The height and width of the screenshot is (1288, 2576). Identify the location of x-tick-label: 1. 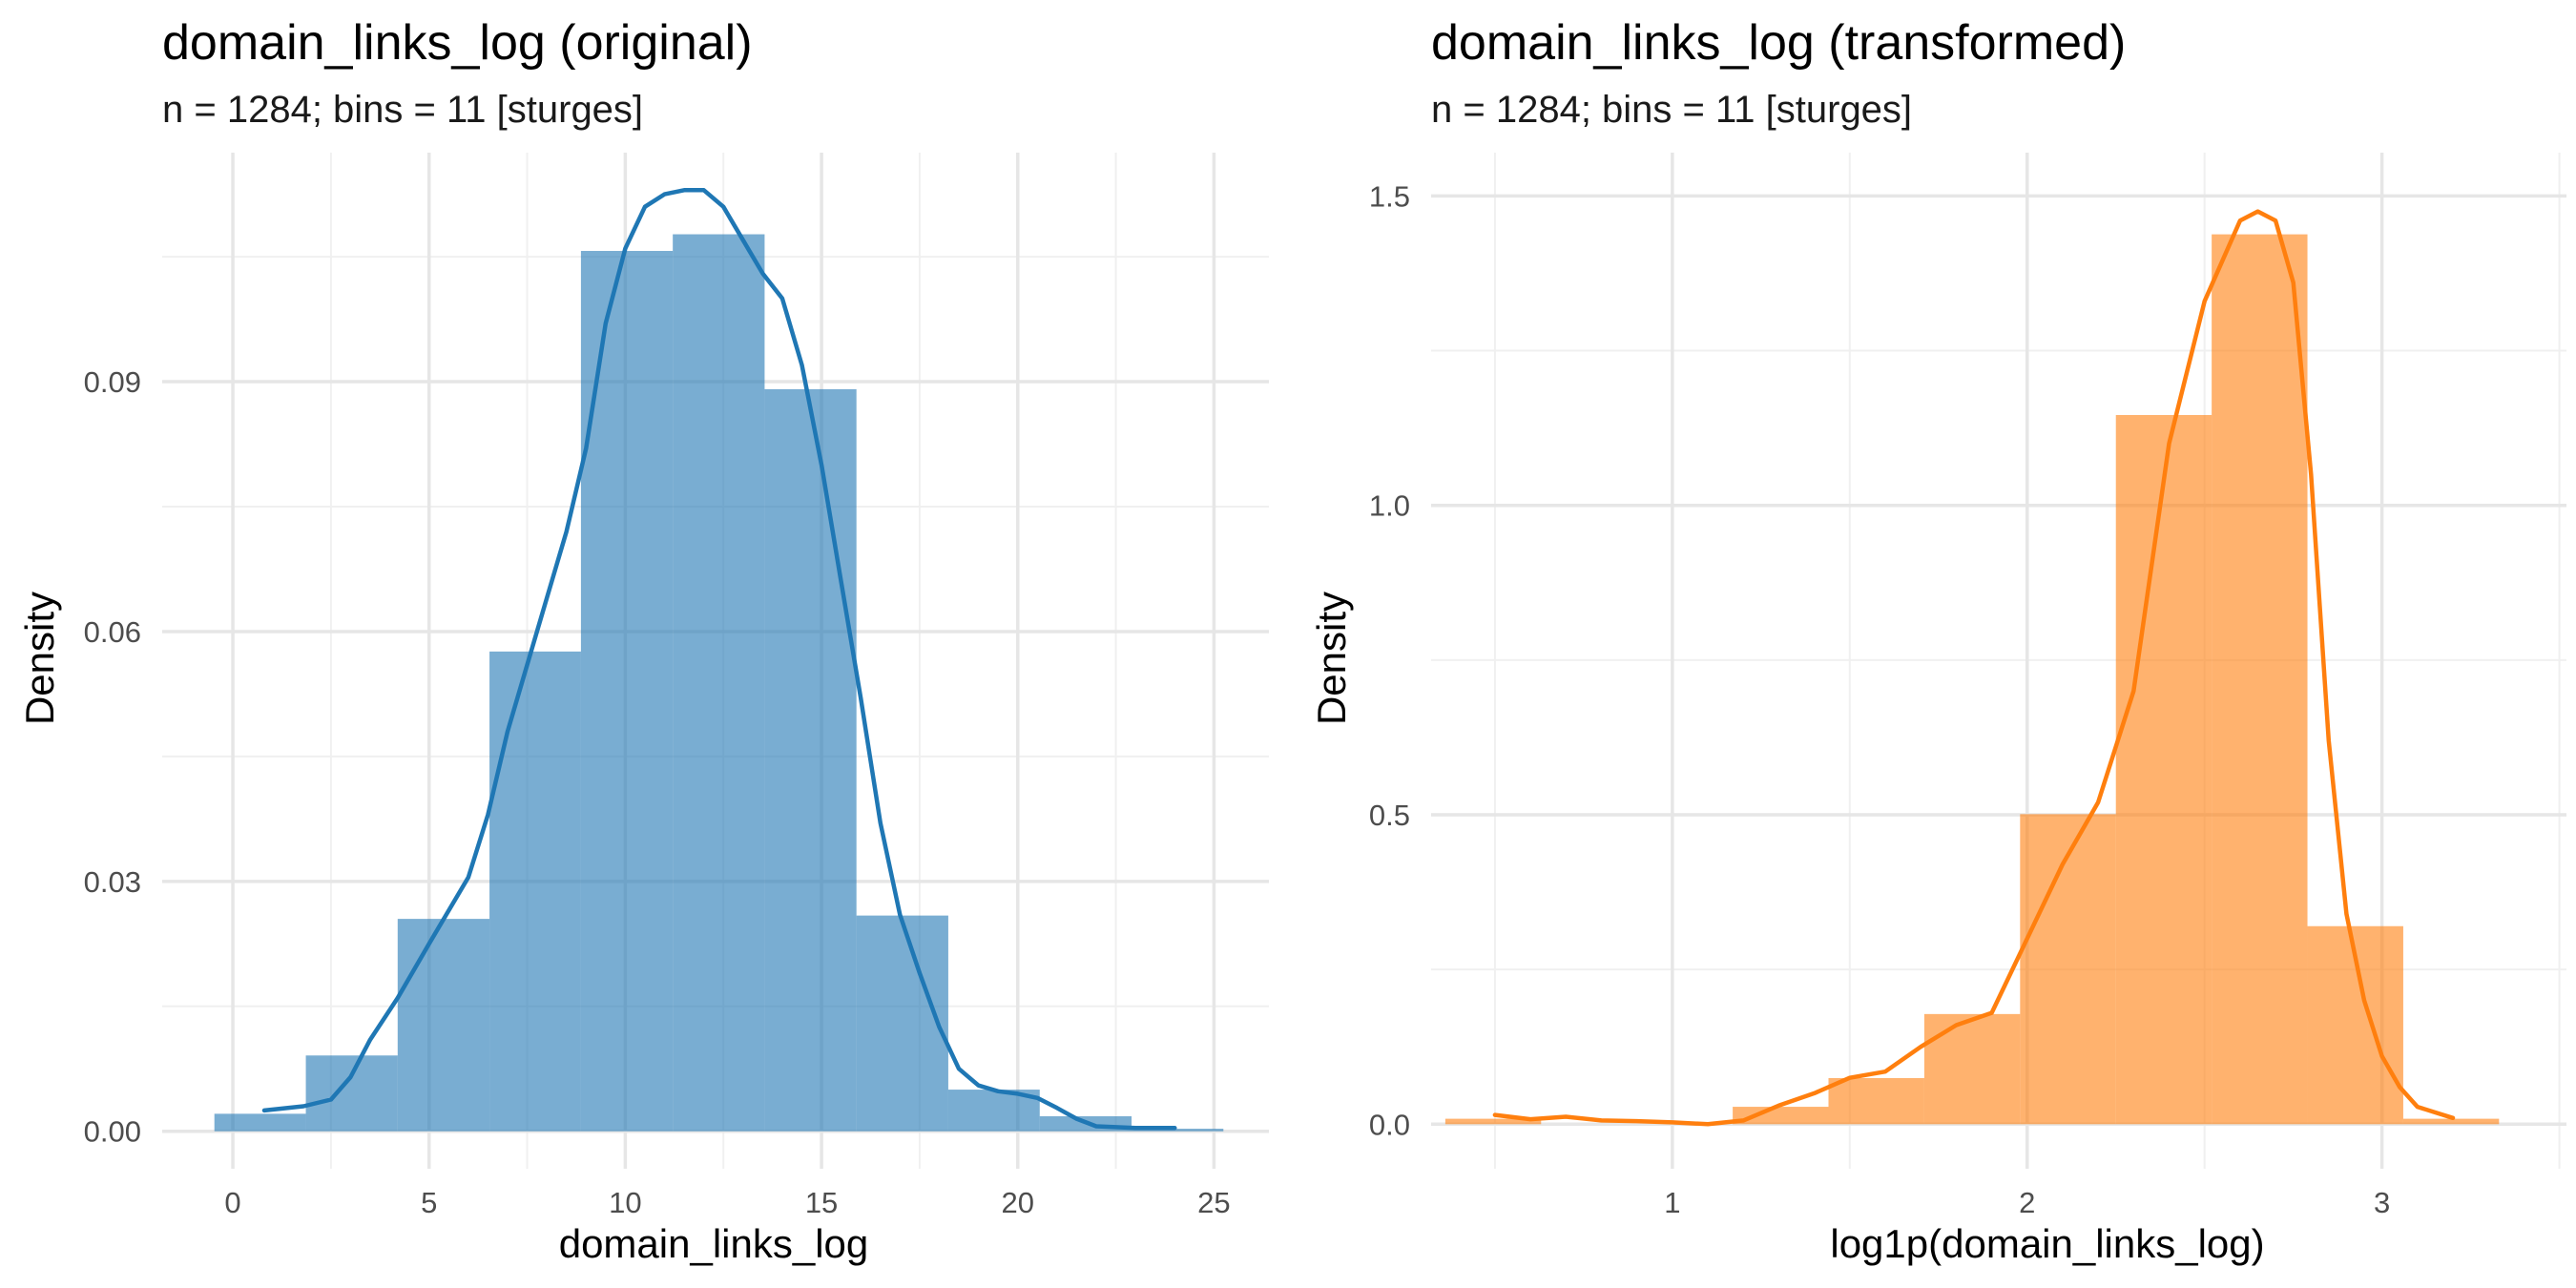
(1672, 1202).